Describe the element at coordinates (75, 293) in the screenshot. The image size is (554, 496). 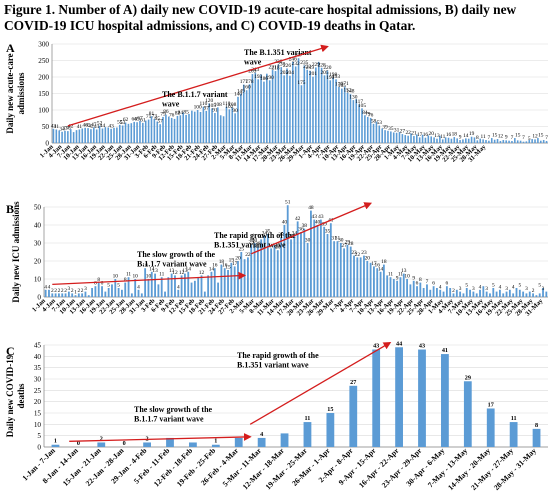
I see `data-label: 1` at that location.